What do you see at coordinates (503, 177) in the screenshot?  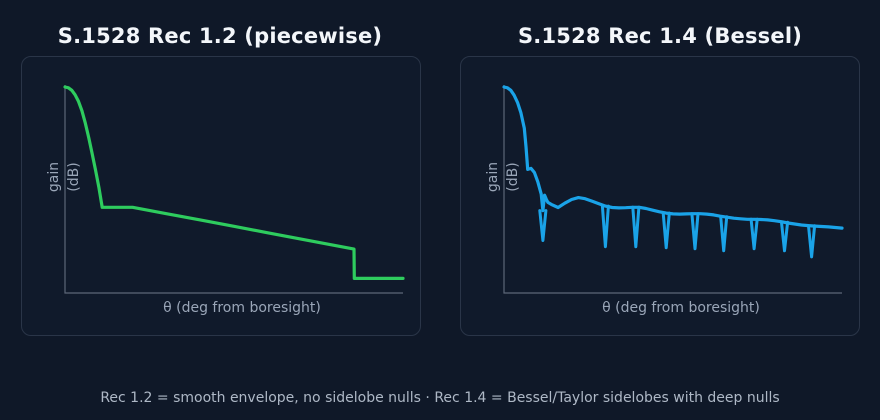 I see `y-axis-label-right: gain (dB)` at bounding box center [503, 177].